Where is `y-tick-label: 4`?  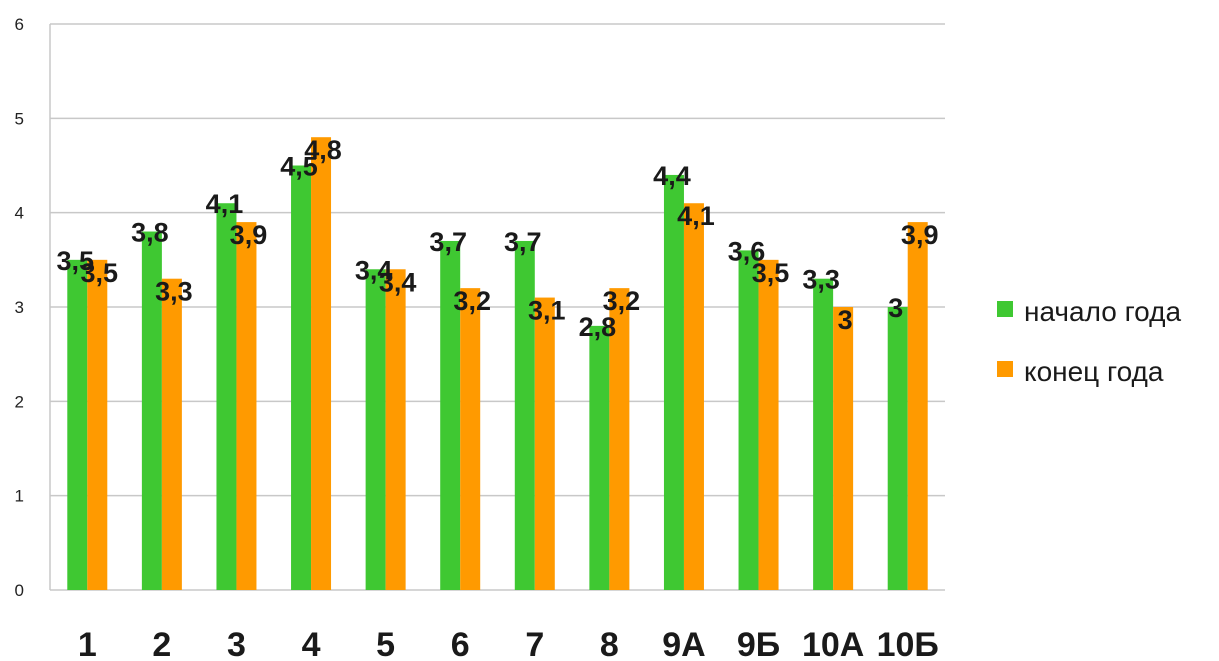 y-tick-label: 4 is located at coordinates (19, 213).